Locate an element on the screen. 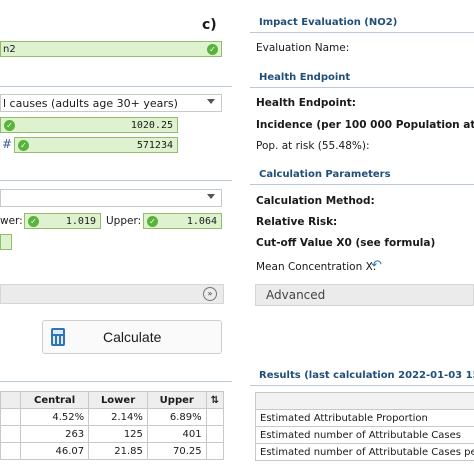  health-endpoint-label: Health Endpoint: is located at coordinates (306, 103).